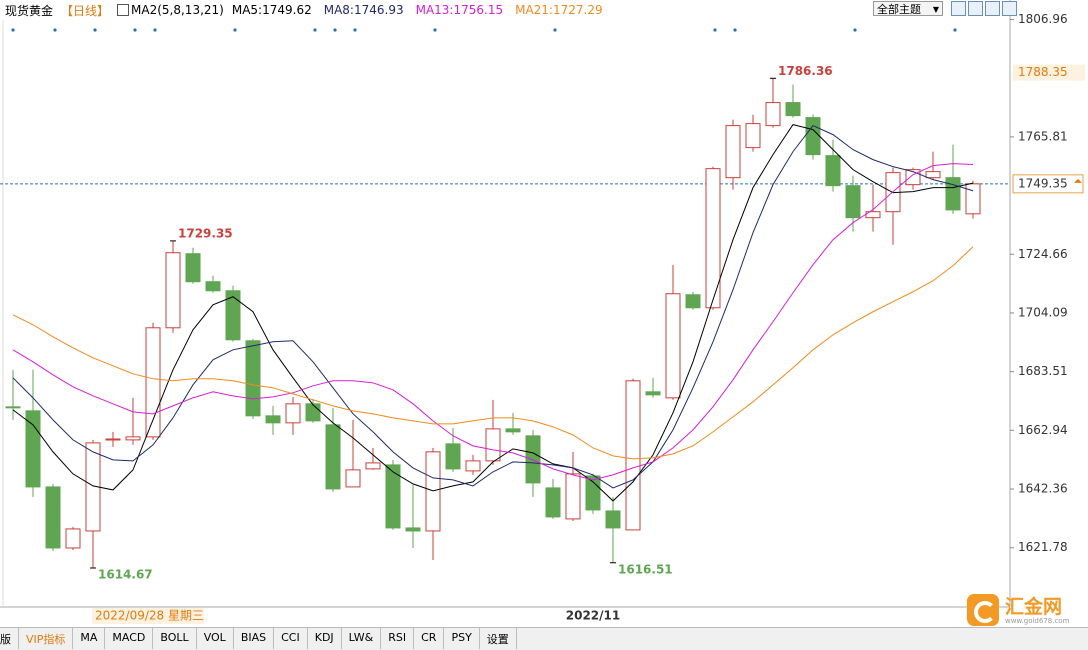  Describe the element at coordinates (125, 575) in the screenshot. I see `low-label: 1614.67` at that location.